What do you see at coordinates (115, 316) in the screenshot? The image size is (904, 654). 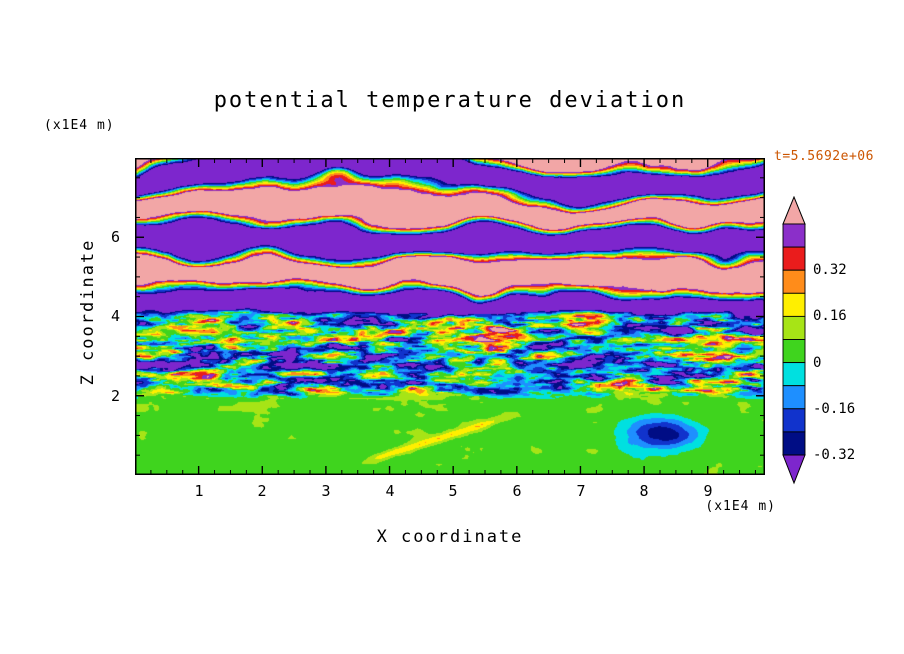 I see `z-tick-label-4: 4` at bounding box center [115, 316].